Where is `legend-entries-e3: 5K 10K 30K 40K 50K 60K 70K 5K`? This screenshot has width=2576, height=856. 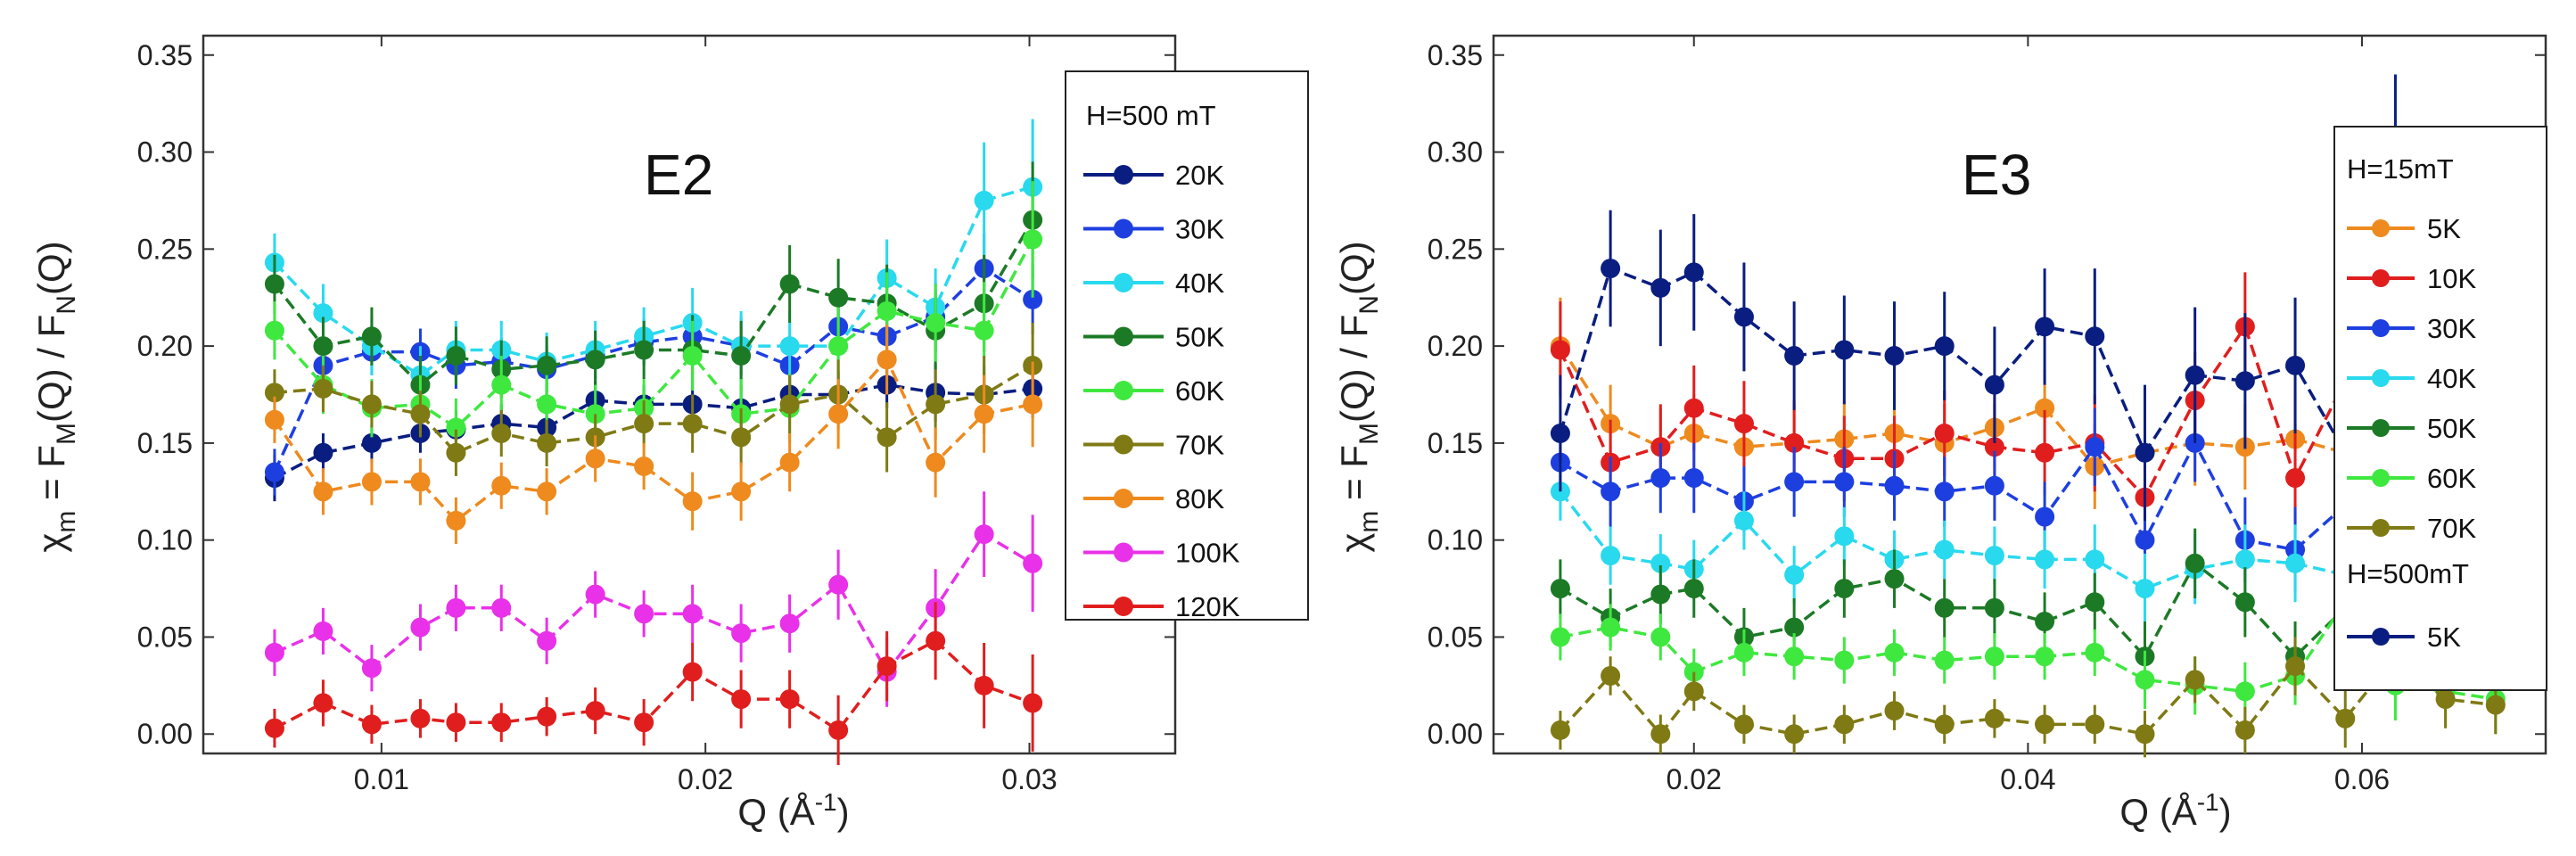 legend-entries-e3: 5K 10K 30K 40K 50K 60K 70K 5K is located at coordinates (2411, 433).